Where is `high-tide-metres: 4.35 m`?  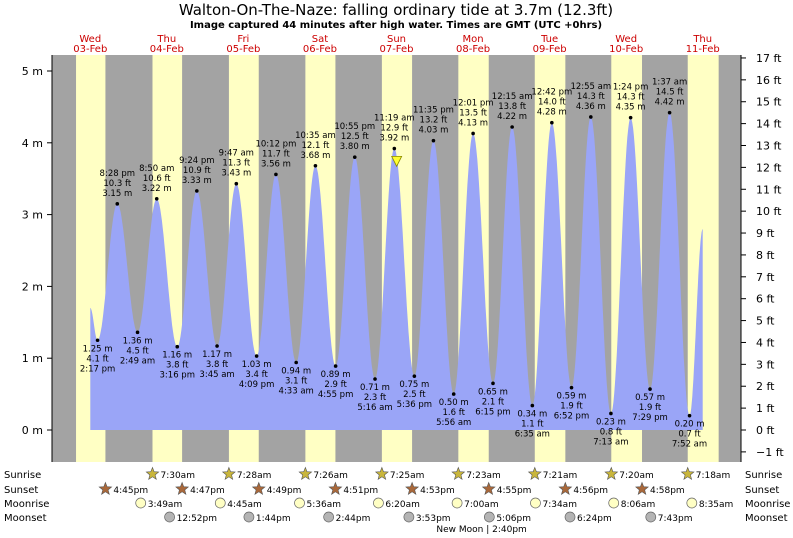
high-tide-metres: 4.35 m is located at coordinates (631, 108).